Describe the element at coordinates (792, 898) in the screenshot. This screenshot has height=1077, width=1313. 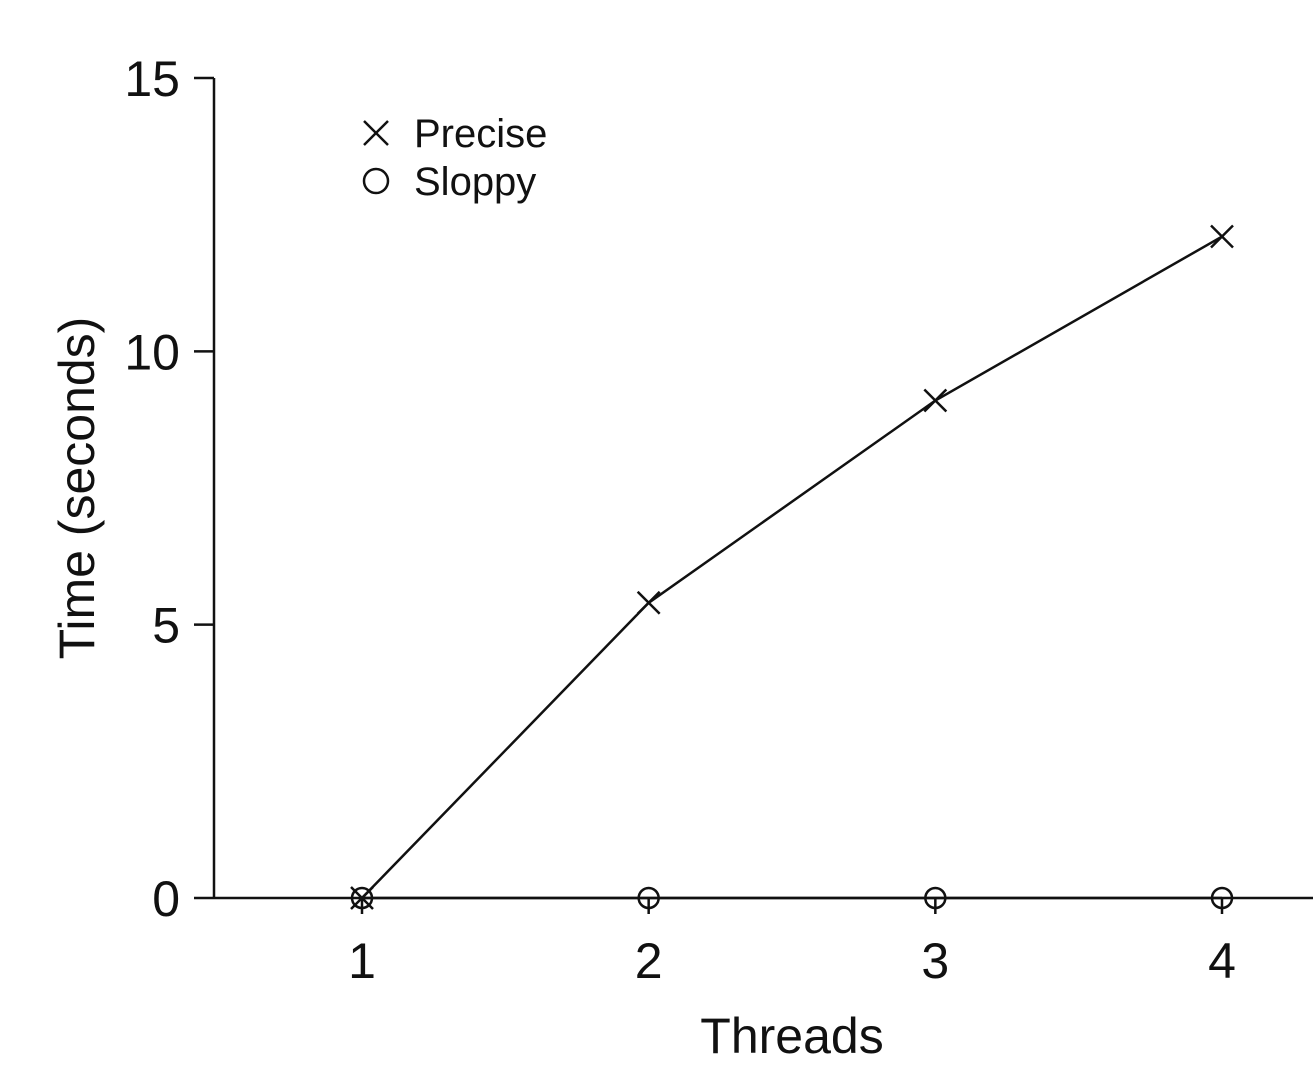
I see `series-sloppy` at that location.